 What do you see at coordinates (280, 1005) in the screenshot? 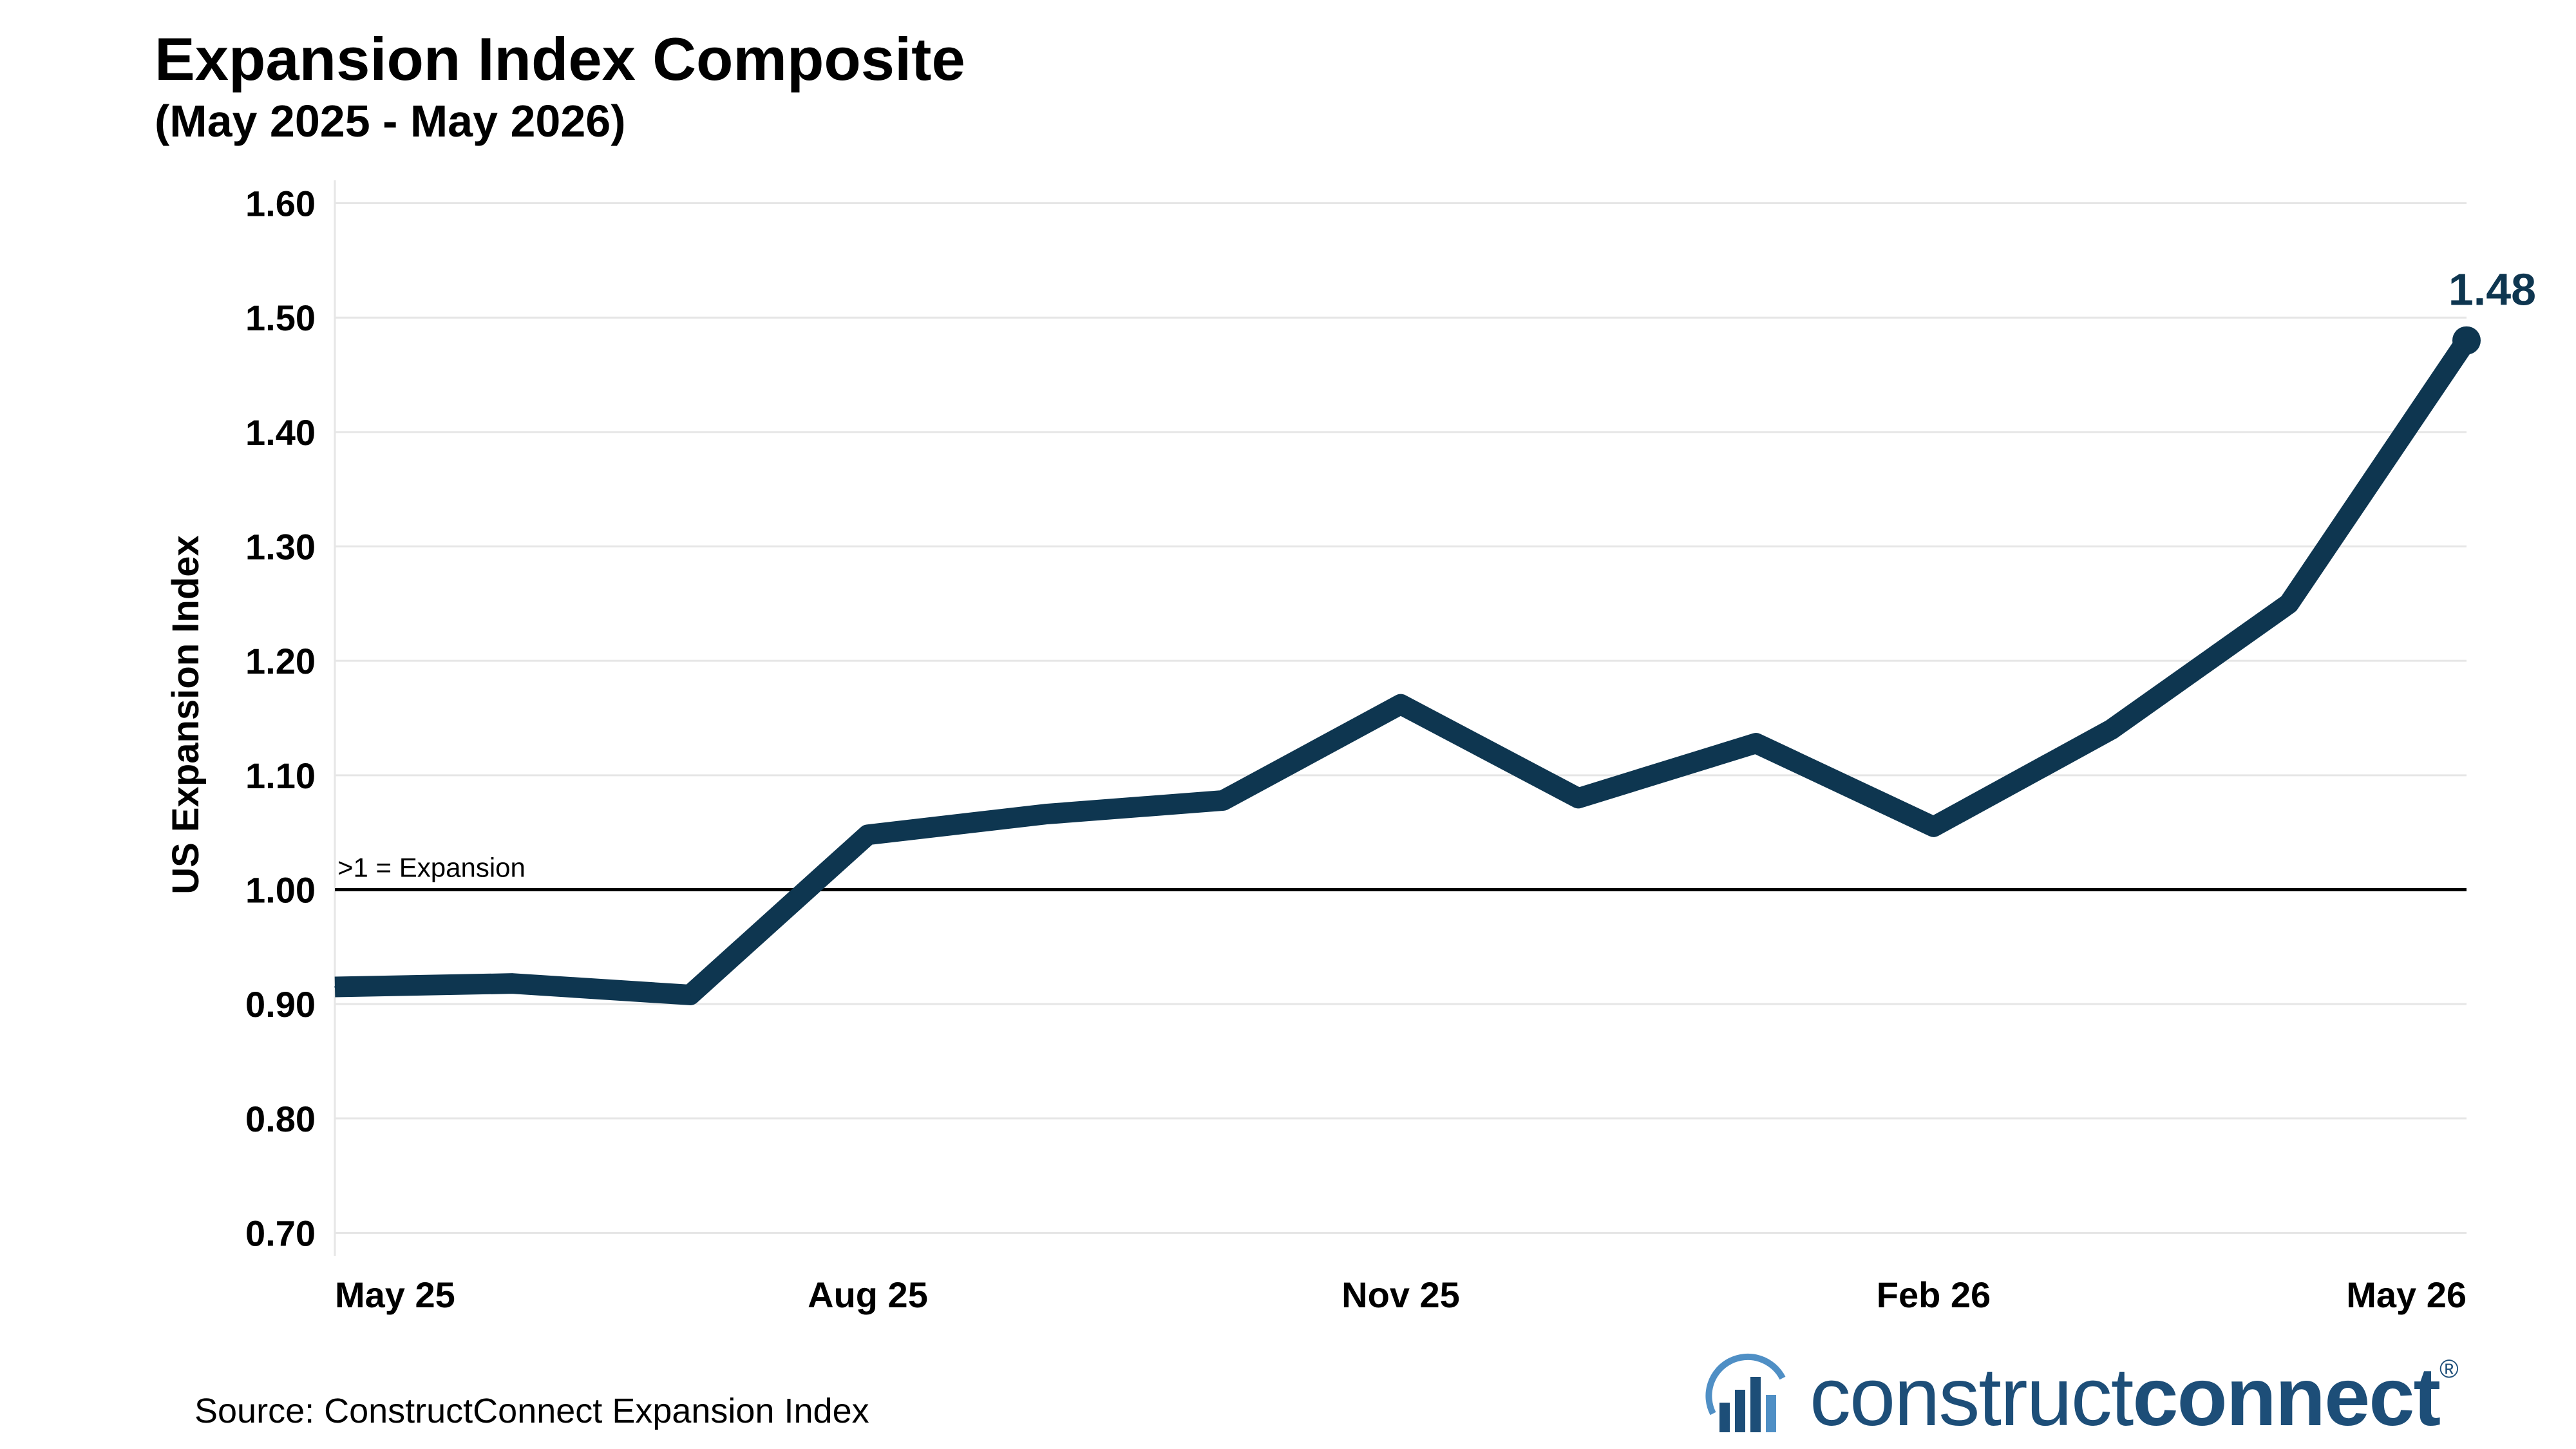
I see `y-tick-label: 0.90` at bounding box center [280, 1005].